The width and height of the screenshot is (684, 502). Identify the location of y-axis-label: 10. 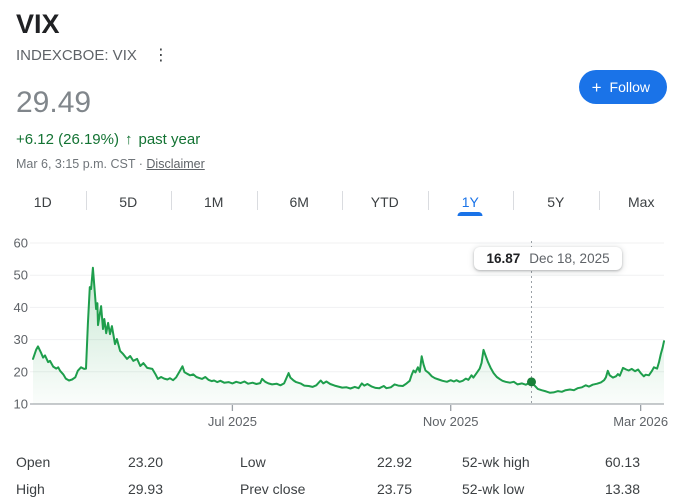
(21, 404).